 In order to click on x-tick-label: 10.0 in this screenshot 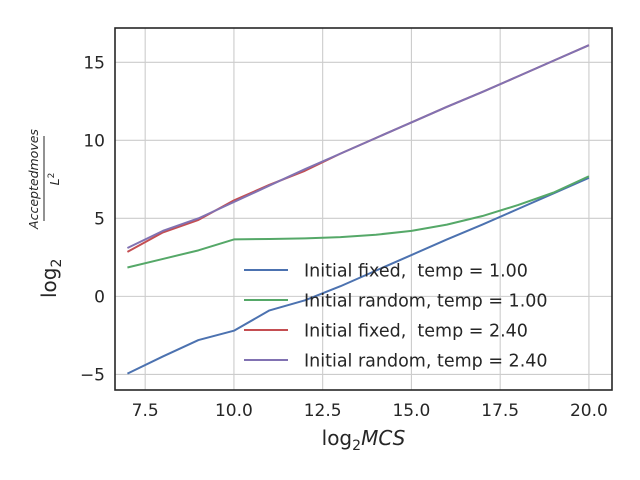, I will do `click(234, 411)`.